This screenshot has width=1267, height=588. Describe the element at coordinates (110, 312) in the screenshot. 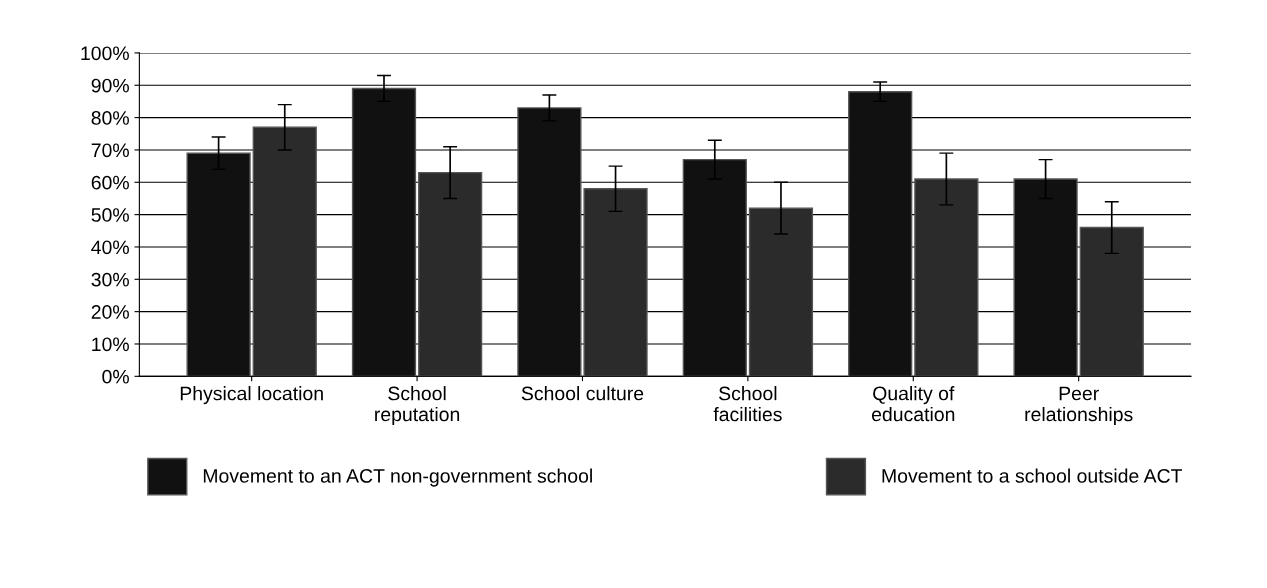

I see `y-tick-label: 20%` at that location.